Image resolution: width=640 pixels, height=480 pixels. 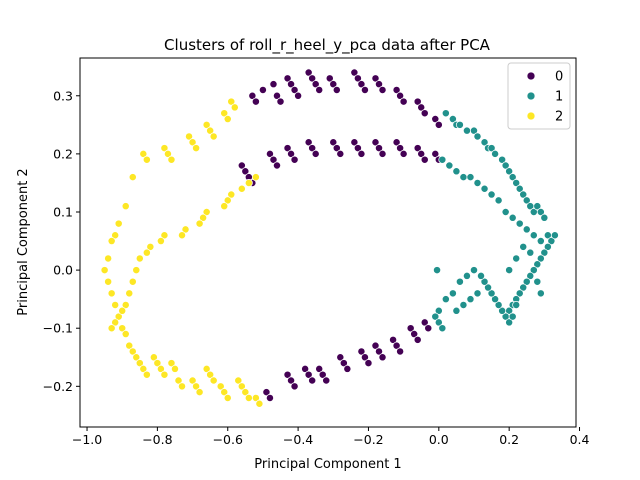 I want to click on legend-label-1: 1, so click(x=559, y=97).